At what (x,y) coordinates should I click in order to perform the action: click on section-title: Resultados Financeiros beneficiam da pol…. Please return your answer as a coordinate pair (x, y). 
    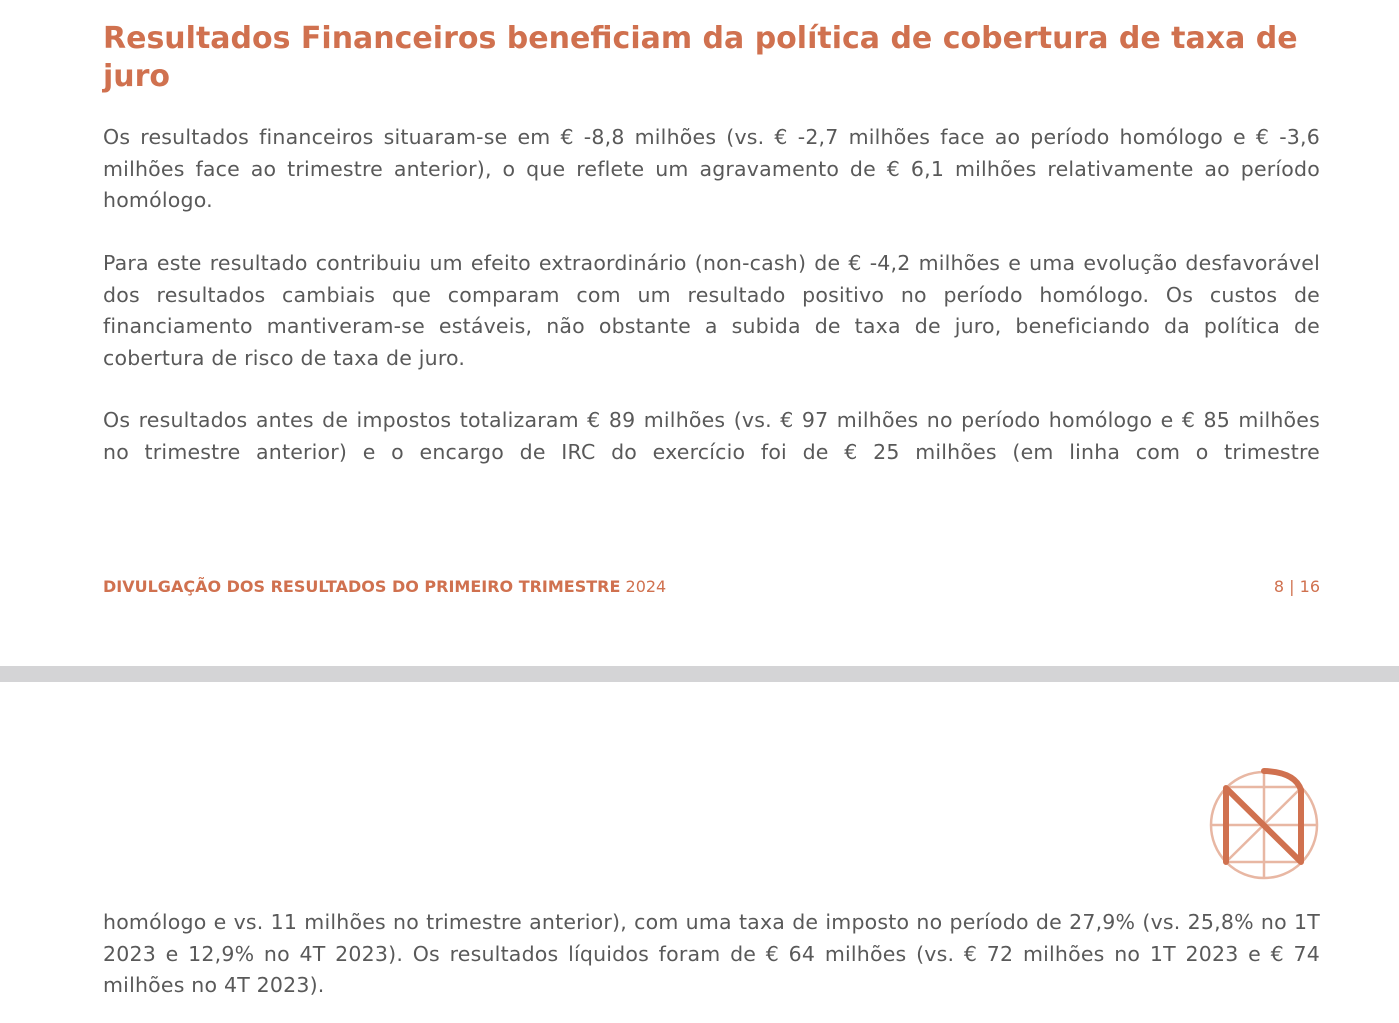
    Looking at the image, I should click on (700, 57).